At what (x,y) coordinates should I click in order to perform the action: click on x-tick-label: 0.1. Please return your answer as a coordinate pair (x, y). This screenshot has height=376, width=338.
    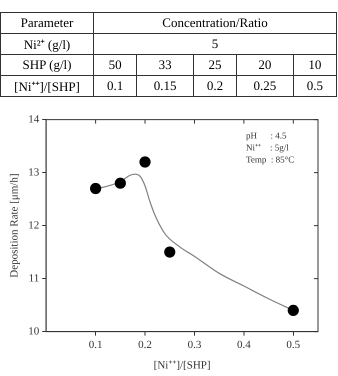
    Looking at the image, I should click on (95, 345).